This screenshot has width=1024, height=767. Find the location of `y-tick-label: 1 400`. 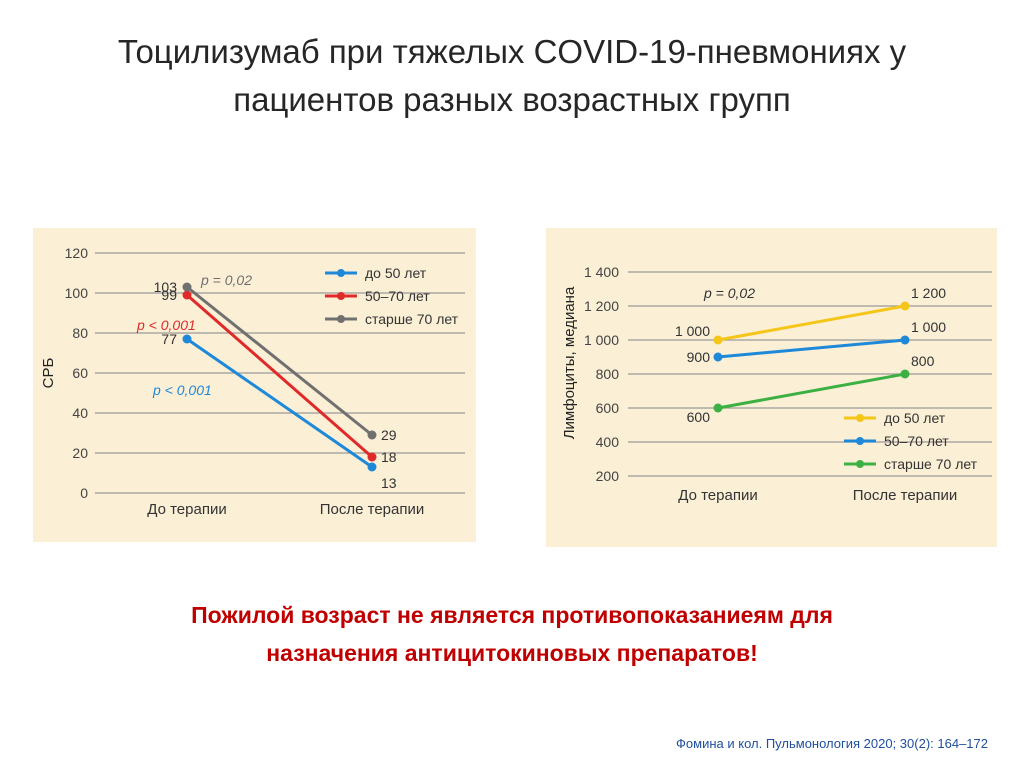

y-tick-label: 1 400 is located at coordinates (601, 272).